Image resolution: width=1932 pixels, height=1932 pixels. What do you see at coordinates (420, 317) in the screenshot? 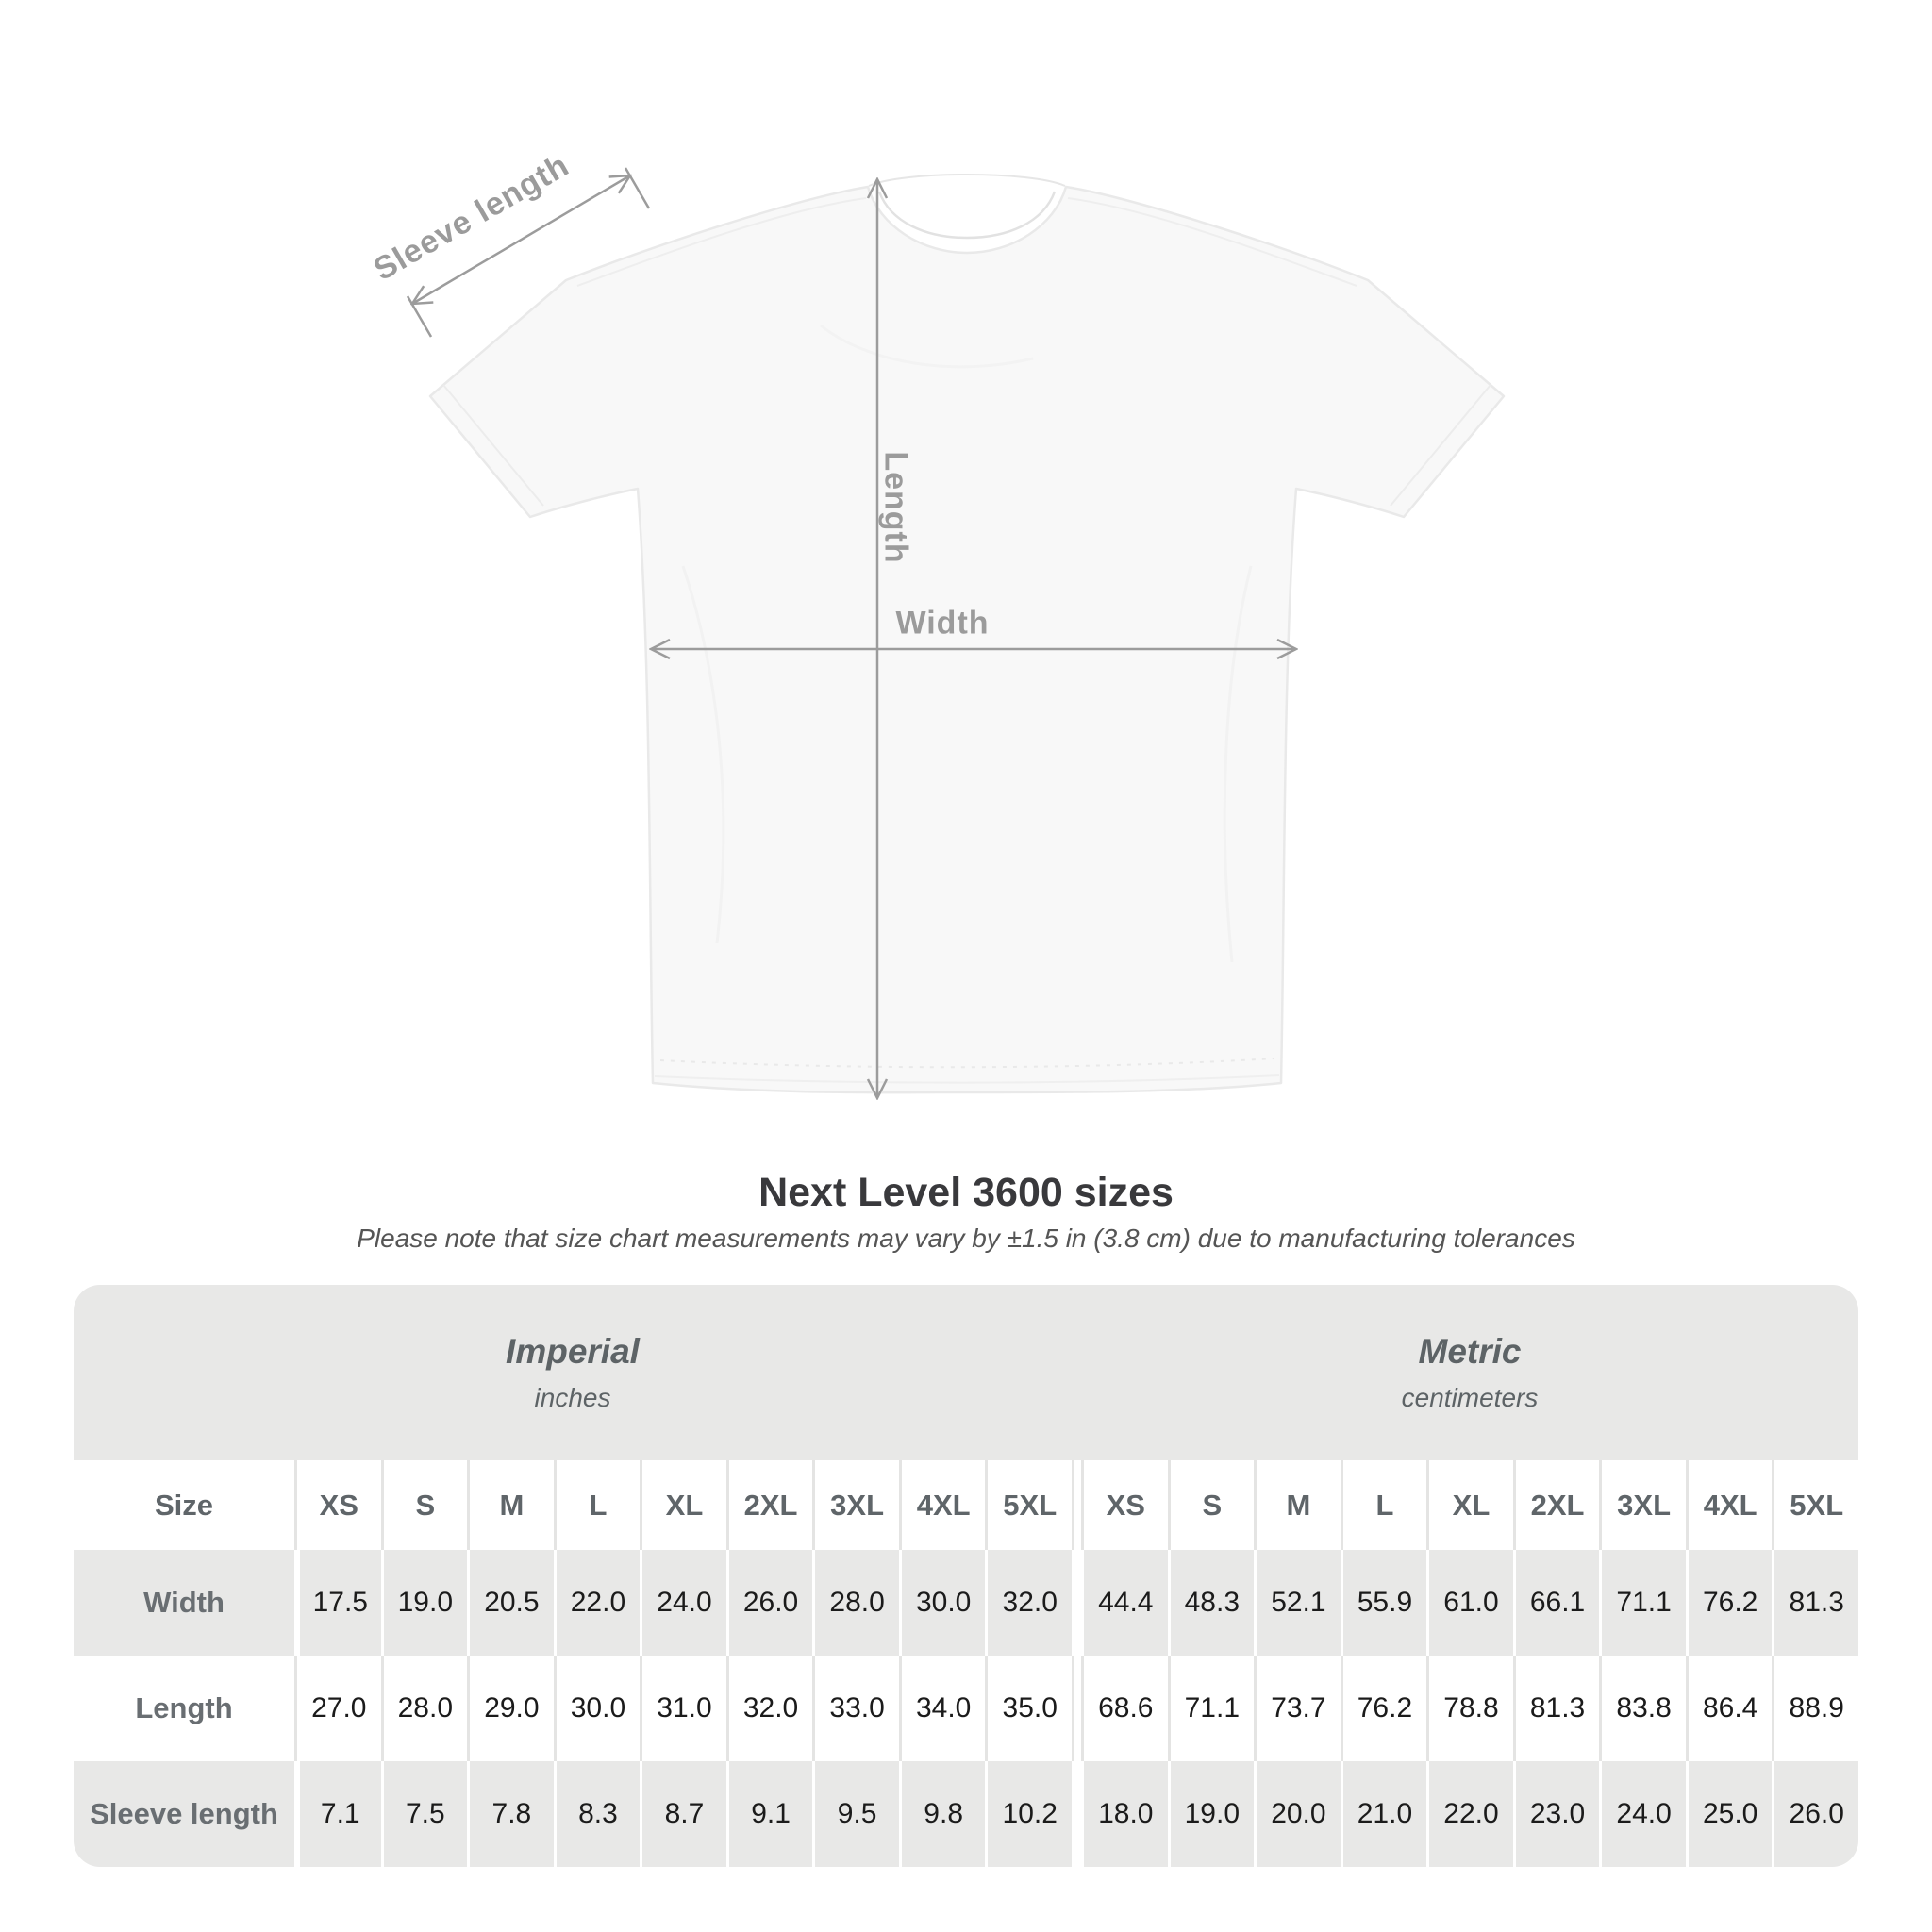
I see `sleeve-length-tick-start` at bounding box center [420, 317].